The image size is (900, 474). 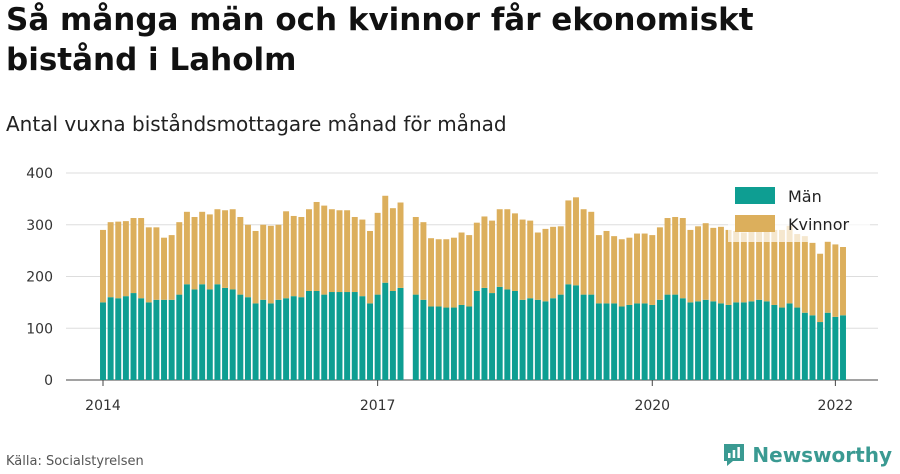 I want to click on y-tick-label: 400, so click(x=39, y=174).